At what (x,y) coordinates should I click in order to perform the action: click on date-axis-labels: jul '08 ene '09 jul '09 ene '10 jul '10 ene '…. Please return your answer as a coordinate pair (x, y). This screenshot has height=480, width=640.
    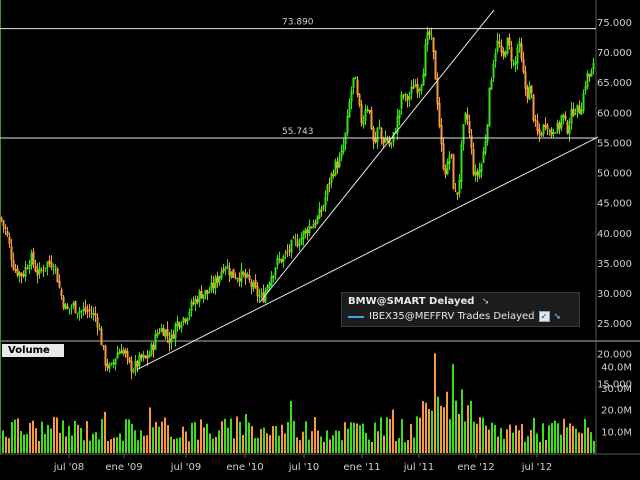
    Looking at the image, I should click on (303, 463).